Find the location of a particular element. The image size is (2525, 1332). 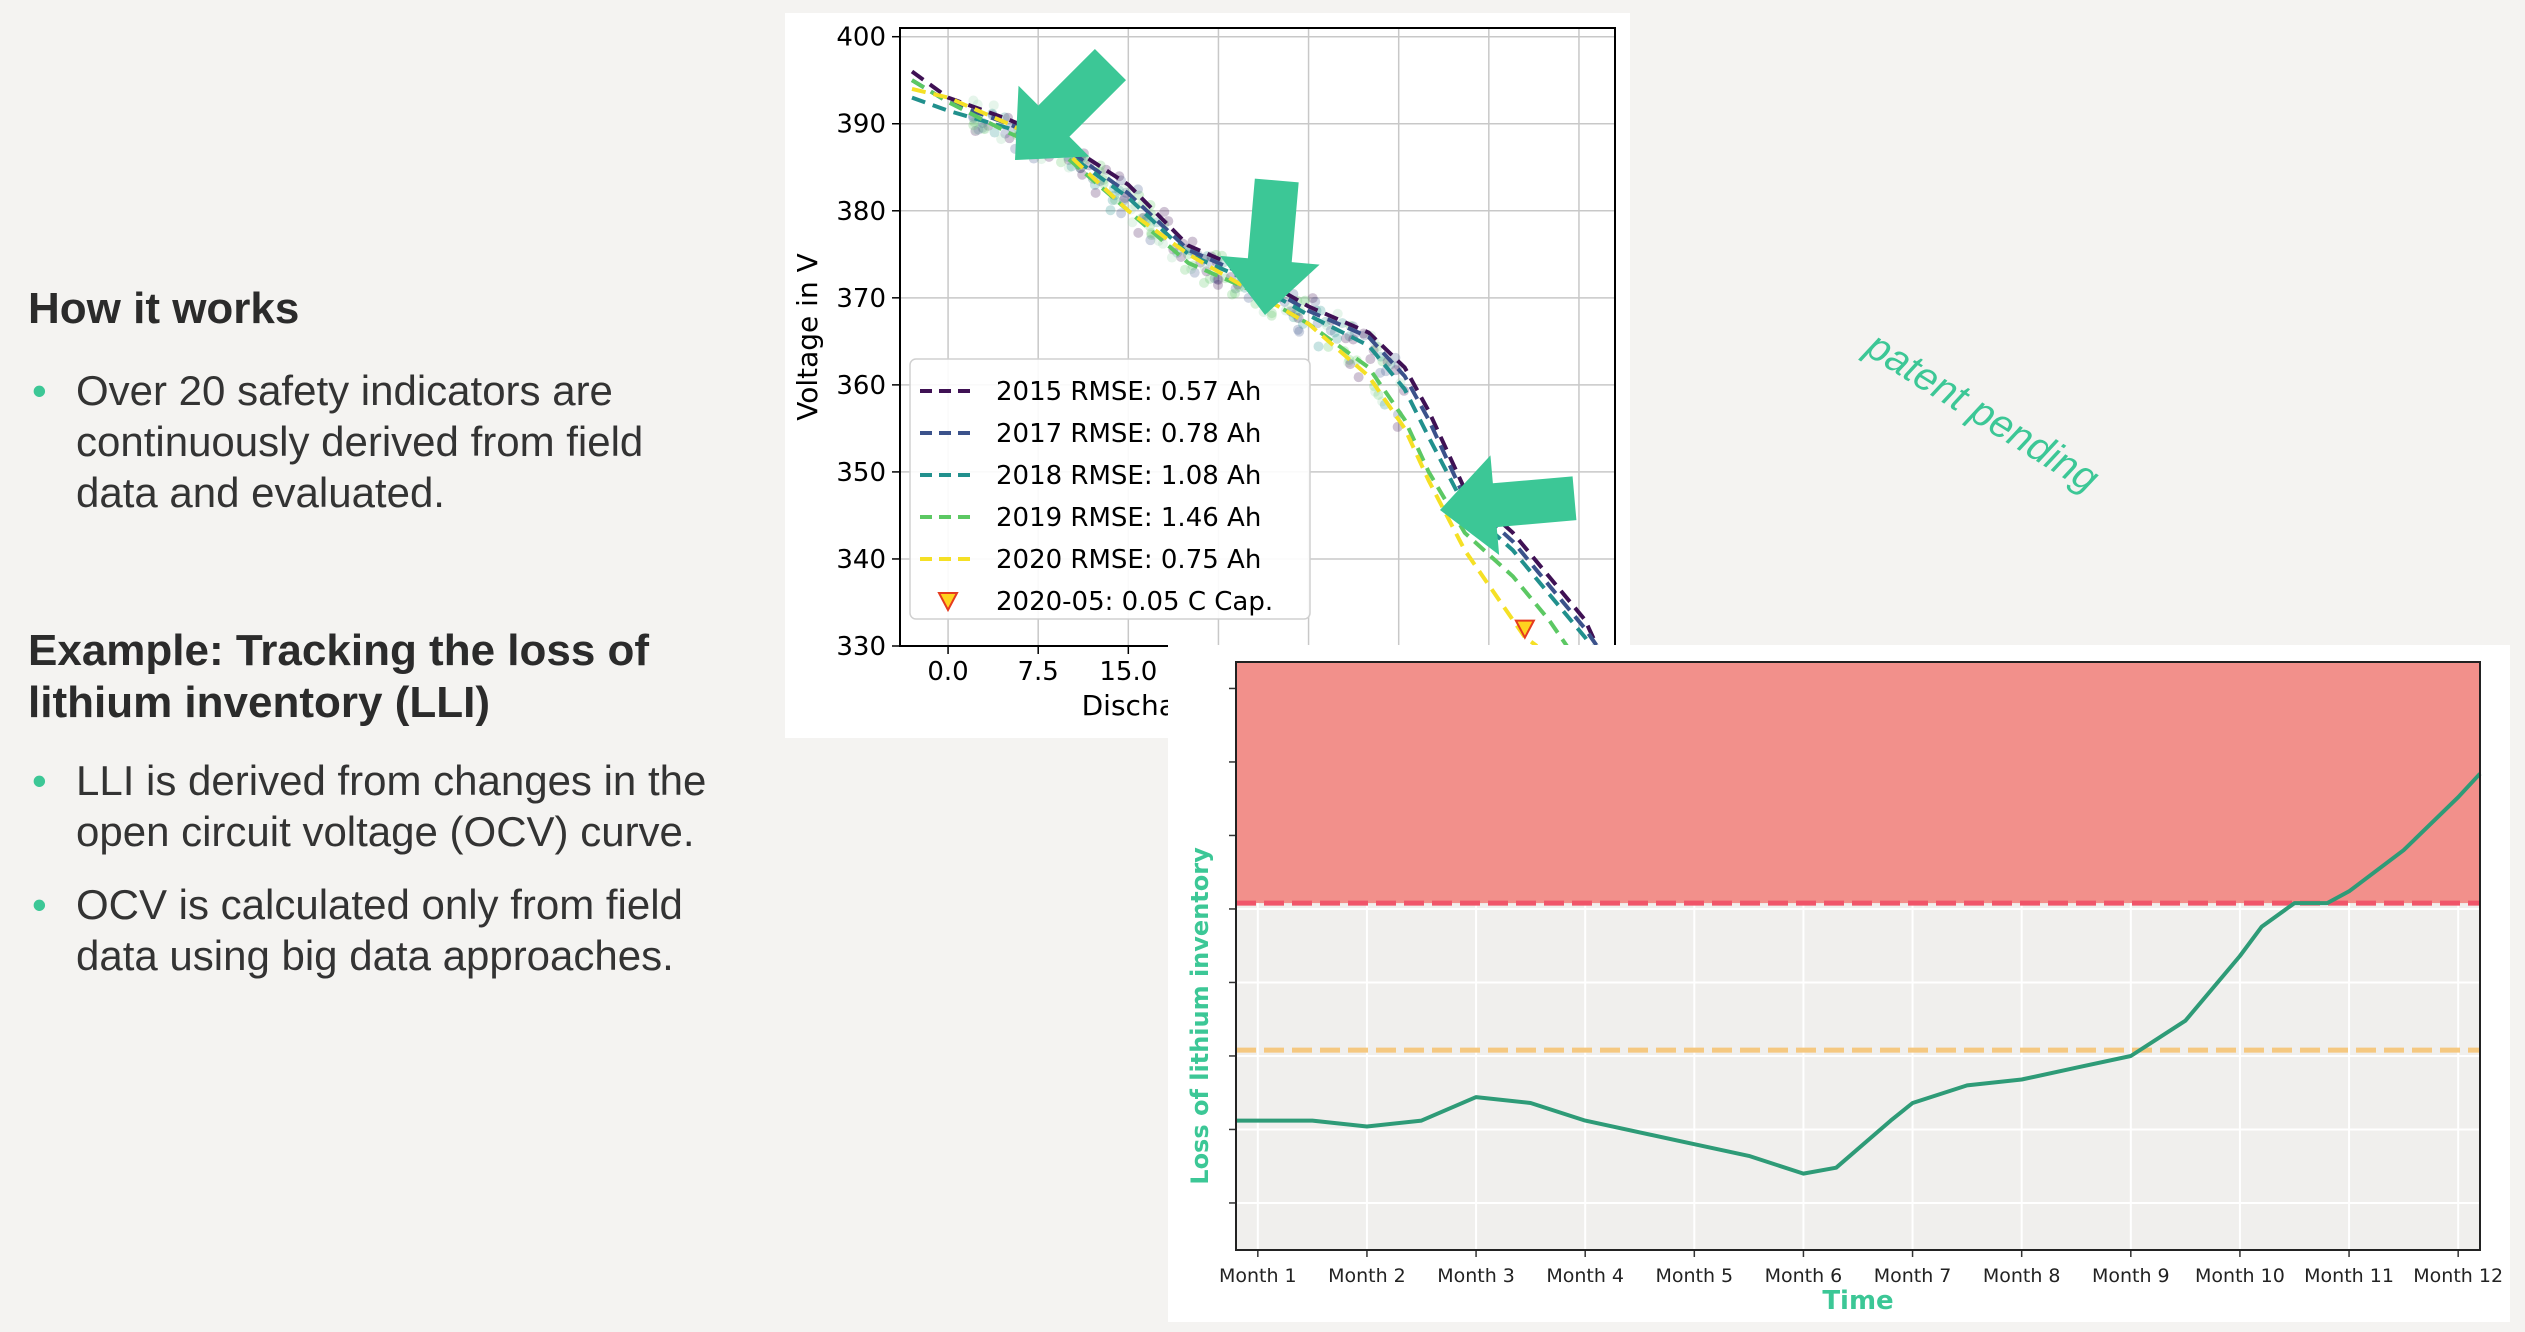

y-tick-label: 390 is located at coordinates (861, 125).